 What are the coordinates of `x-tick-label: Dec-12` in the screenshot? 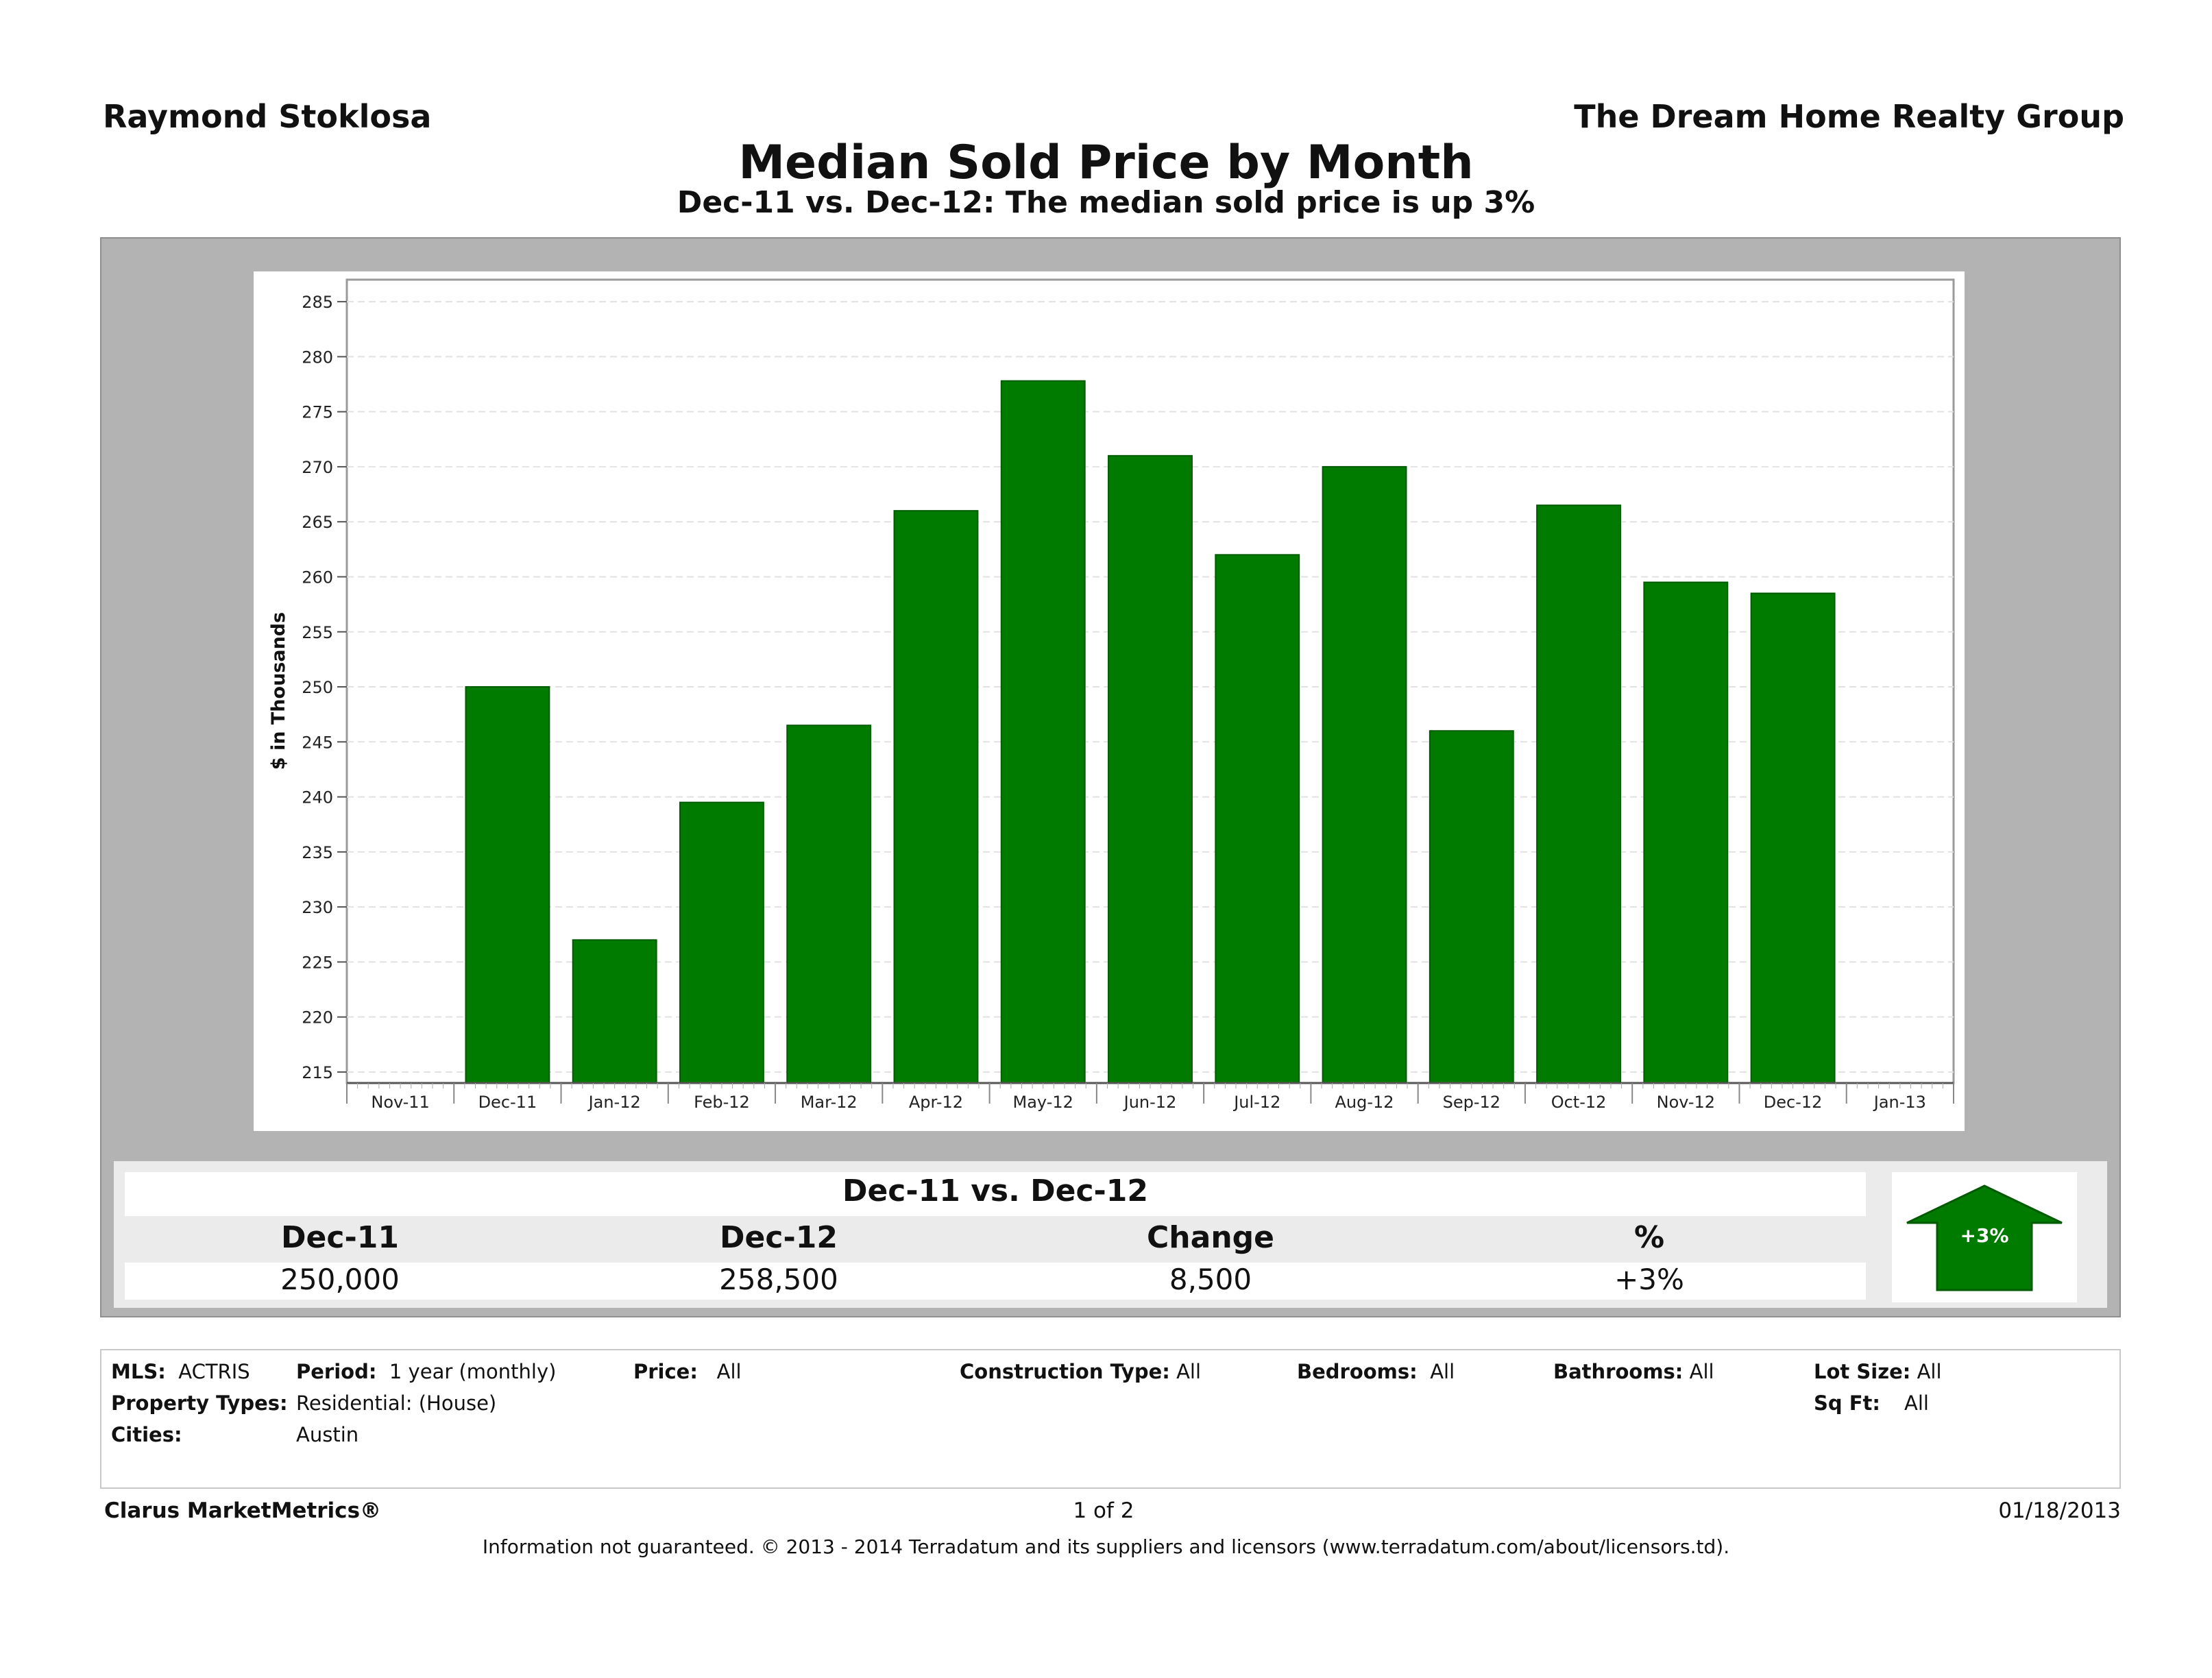 It's located at (1793, 1102).